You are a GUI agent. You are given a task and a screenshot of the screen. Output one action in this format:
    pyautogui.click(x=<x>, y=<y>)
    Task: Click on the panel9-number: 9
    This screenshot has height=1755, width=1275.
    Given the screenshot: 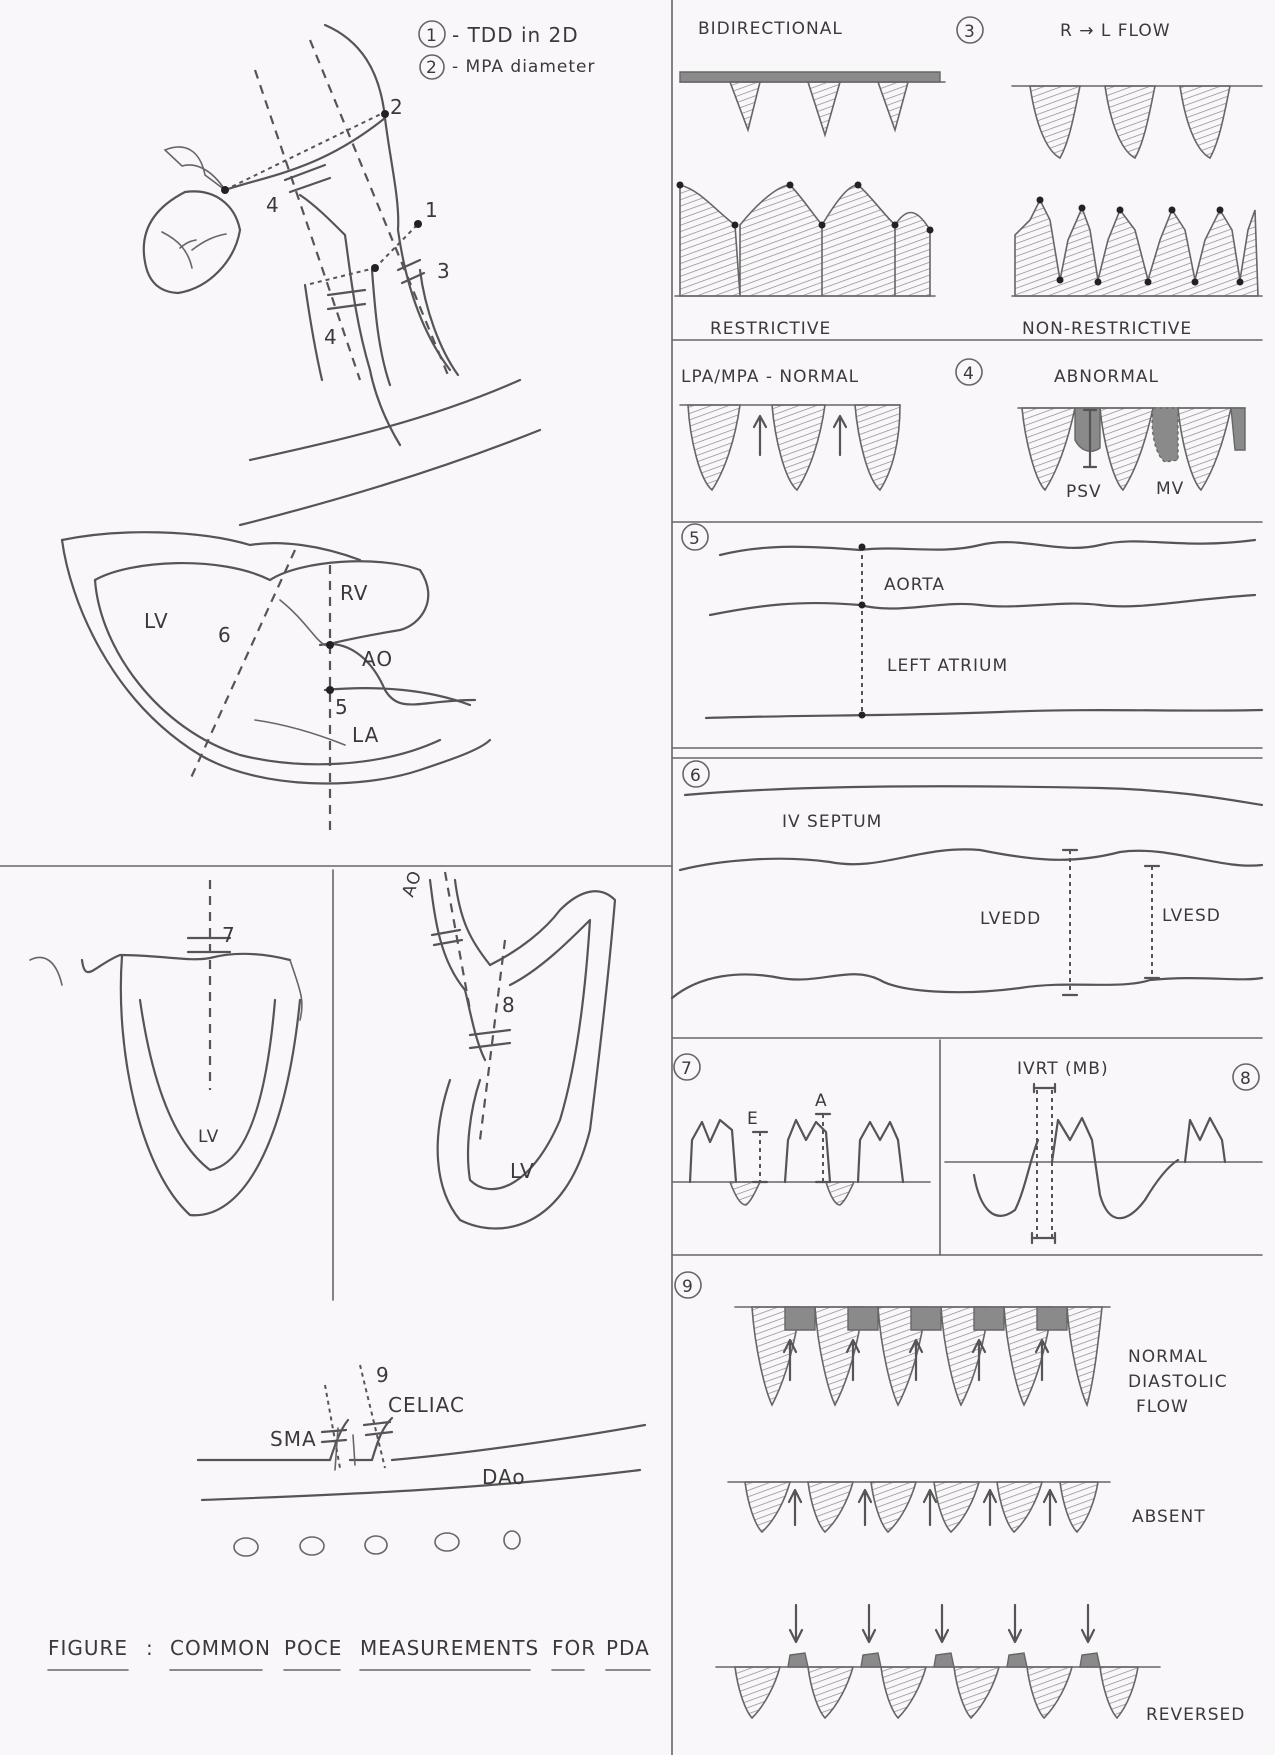 What is the action you would take?
    pyautogui.click(x=688, y=1287)
    